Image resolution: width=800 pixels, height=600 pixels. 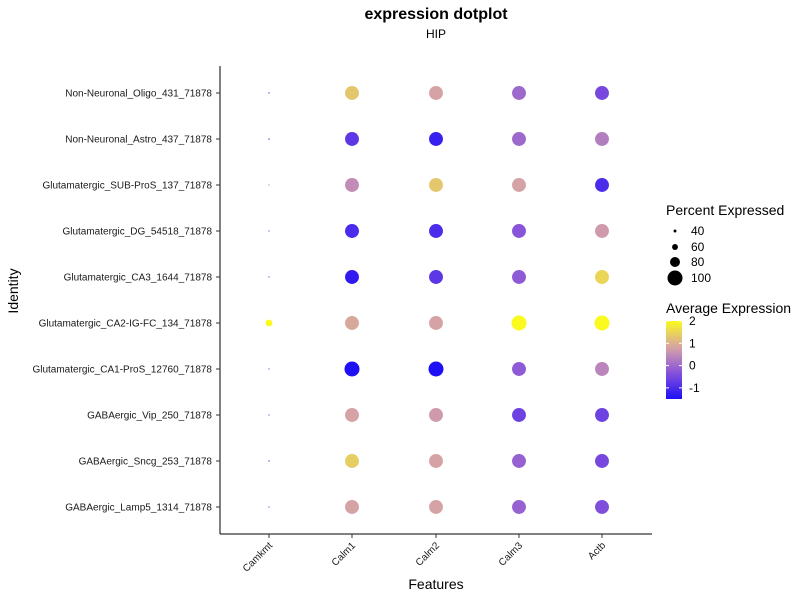 What do you see at coordinates (701, 278) in the screenshot?
I see `size-legend-label: 100` at bounding box center [701, 278].